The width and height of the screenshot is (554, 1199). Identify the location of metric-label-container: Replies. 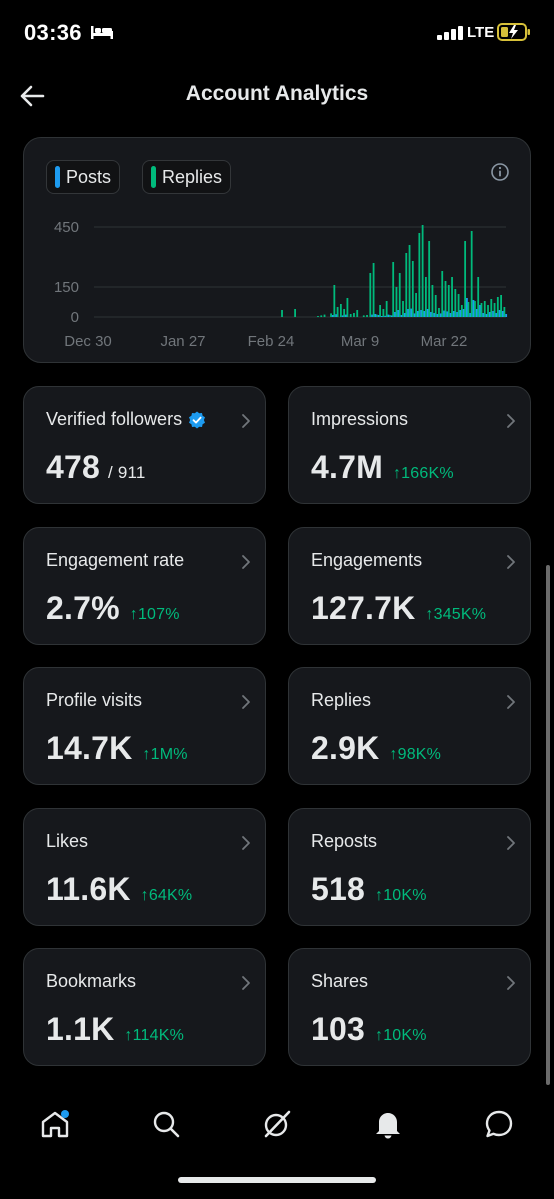
(341, 700).